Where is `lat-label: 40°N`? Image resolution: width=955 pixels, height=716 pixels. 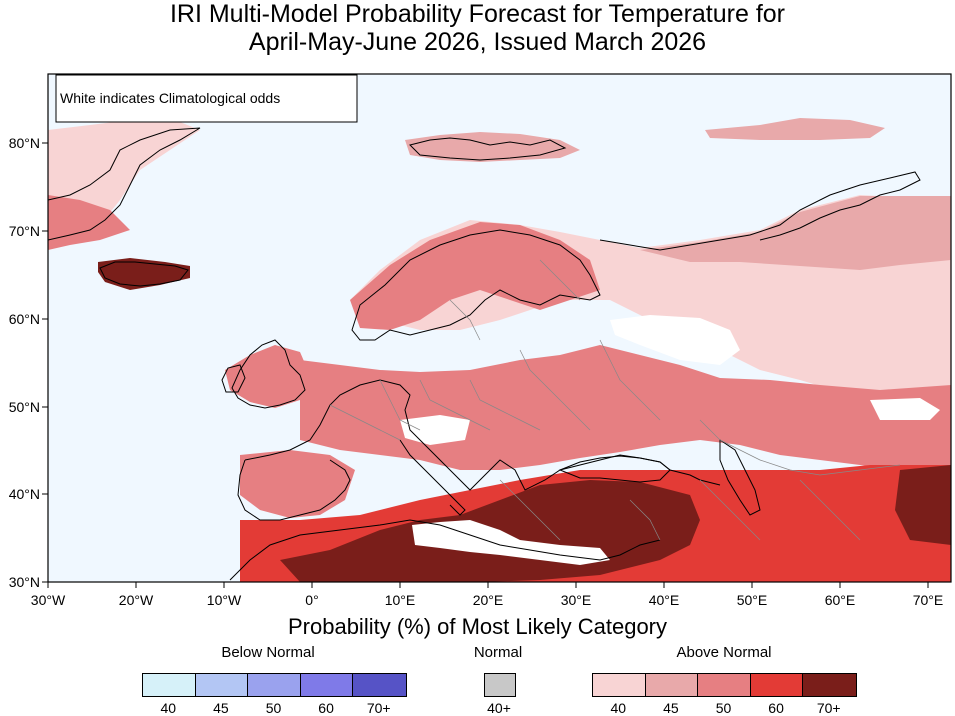
lat-label: 40°N is located at coordinates (24, 494).